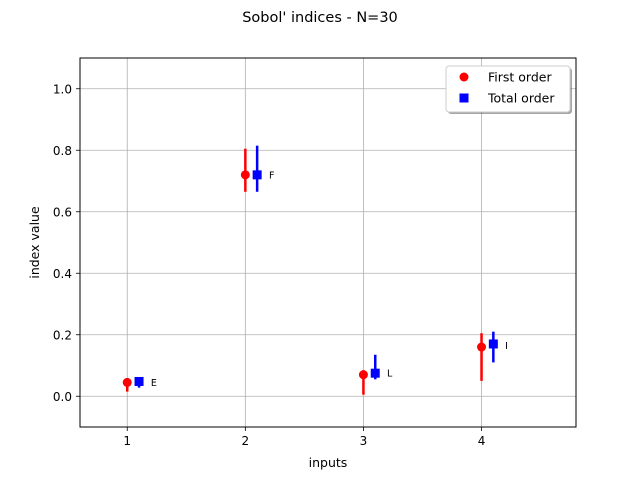 The height and width of the screenshot is (480, 640). I want to click on x-tick-label: 4, so click(482, 441).